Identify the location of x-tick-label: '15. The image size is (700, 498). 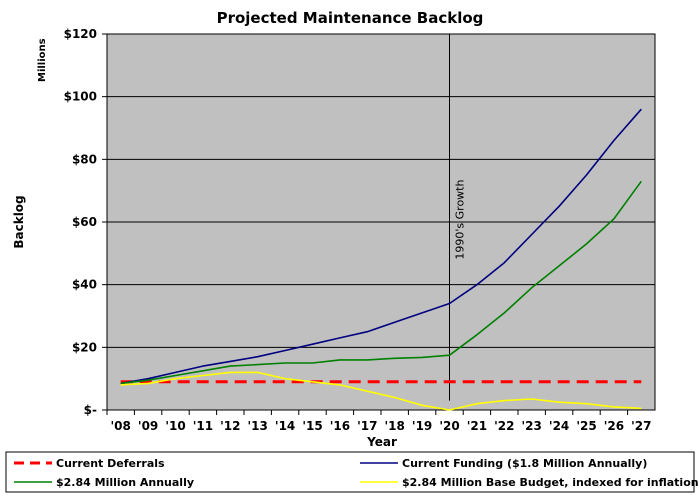
(312, 426).